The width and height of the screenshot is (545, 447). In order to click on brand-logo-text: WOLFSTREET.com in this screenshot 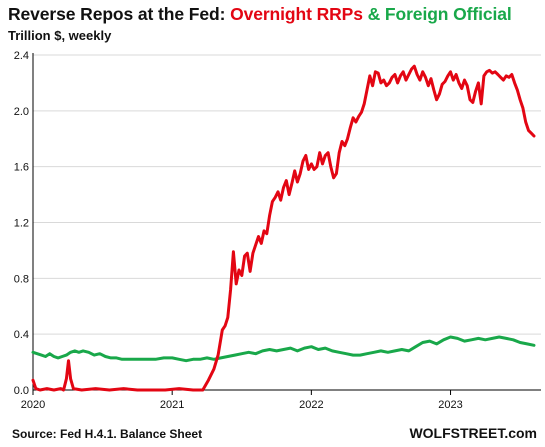, I will do `click(473, 433)`.